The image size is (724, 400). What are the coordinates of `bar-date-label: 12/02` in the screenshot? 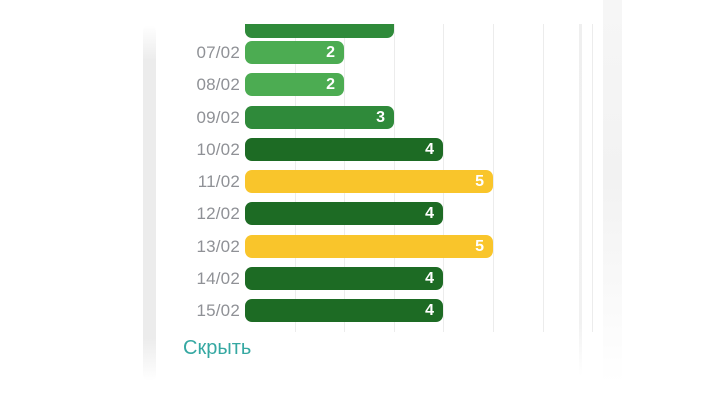 It's located at (218, 214).